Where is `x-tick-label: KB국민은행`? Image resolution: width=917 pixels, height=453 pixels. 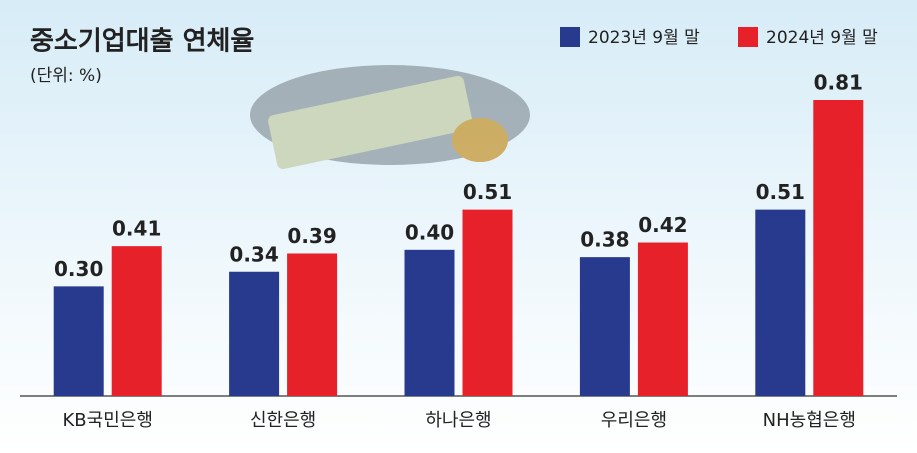
x-tick-label: KB국민은행 is located at coordinates (107, 420).